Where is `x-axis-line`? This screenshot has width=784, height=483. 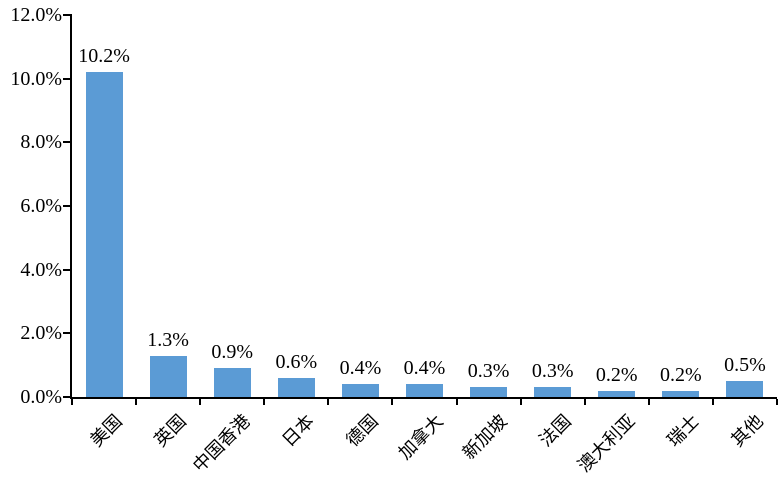 x-axis-line is located at coordinates (423, 398).